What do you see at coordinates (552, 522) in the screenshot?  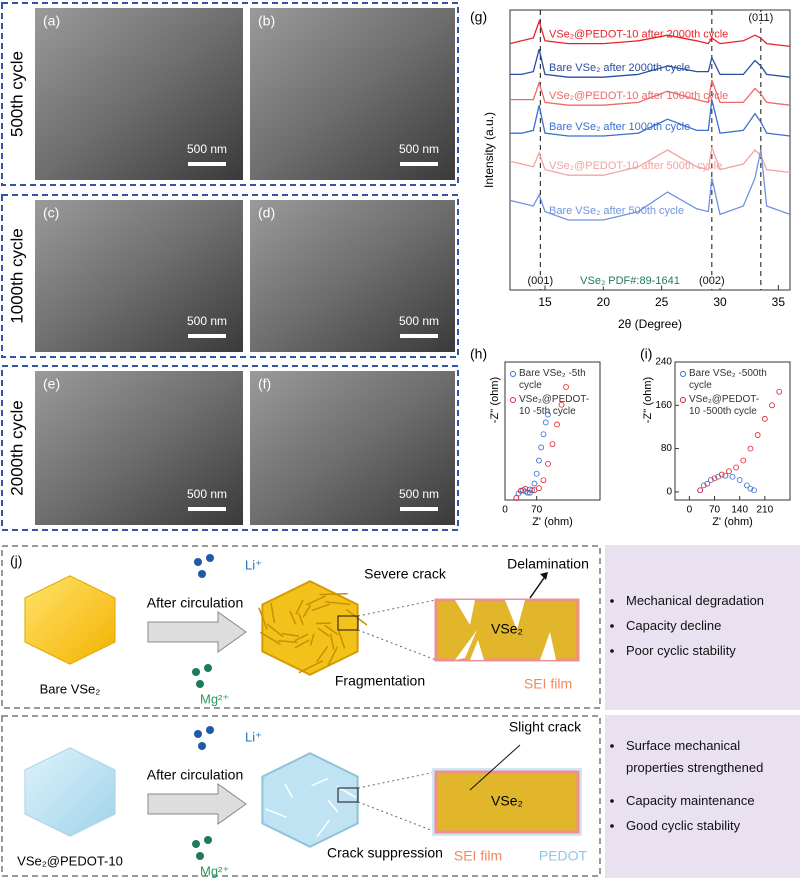 I see `x-axis-label: Z' (ohm)` at bounding box center [552, 522].